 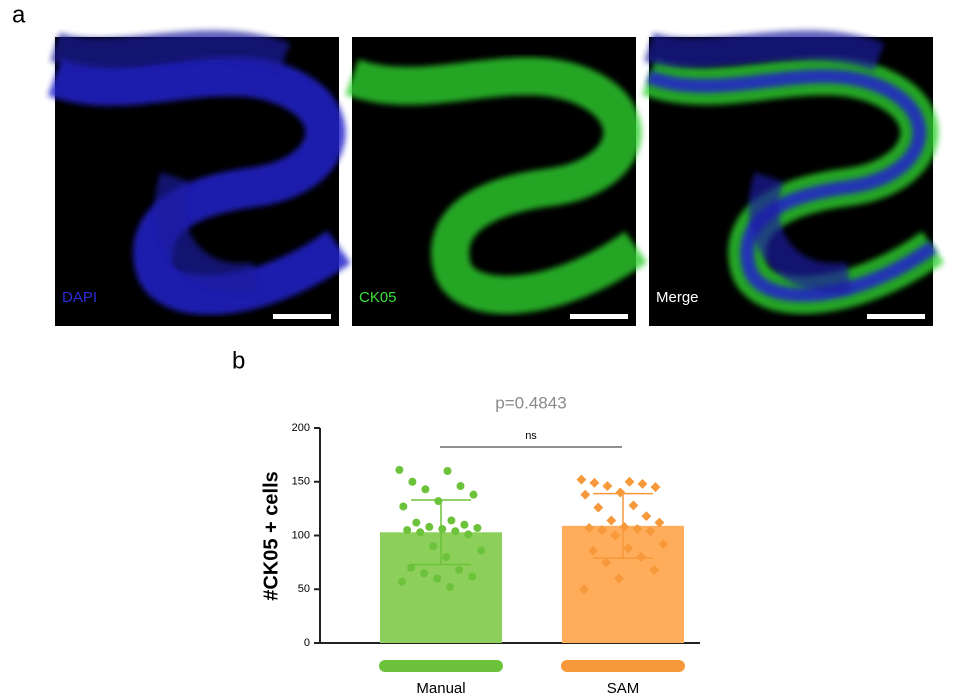 I want to click on image-label: Merge, so click(x=677, y=297).